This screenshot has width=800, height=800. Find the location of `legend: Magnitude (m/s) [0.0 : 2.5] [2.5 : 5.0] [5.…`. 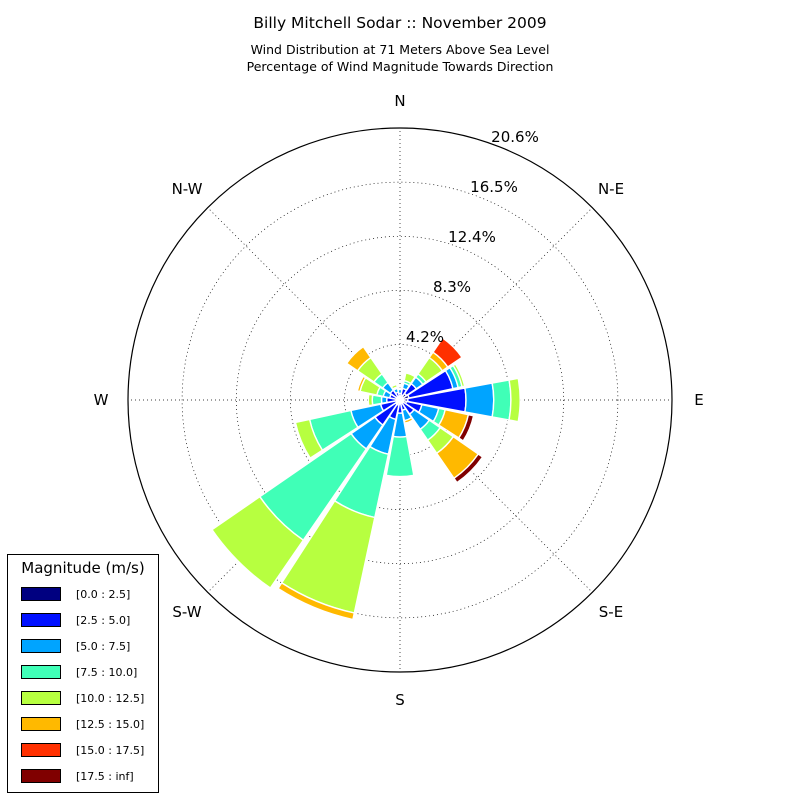

legend: Magnitude (m/s) [0.0 : 2.5] [2.5 : 5.0] [5.… is located at coordinates (83, 673).